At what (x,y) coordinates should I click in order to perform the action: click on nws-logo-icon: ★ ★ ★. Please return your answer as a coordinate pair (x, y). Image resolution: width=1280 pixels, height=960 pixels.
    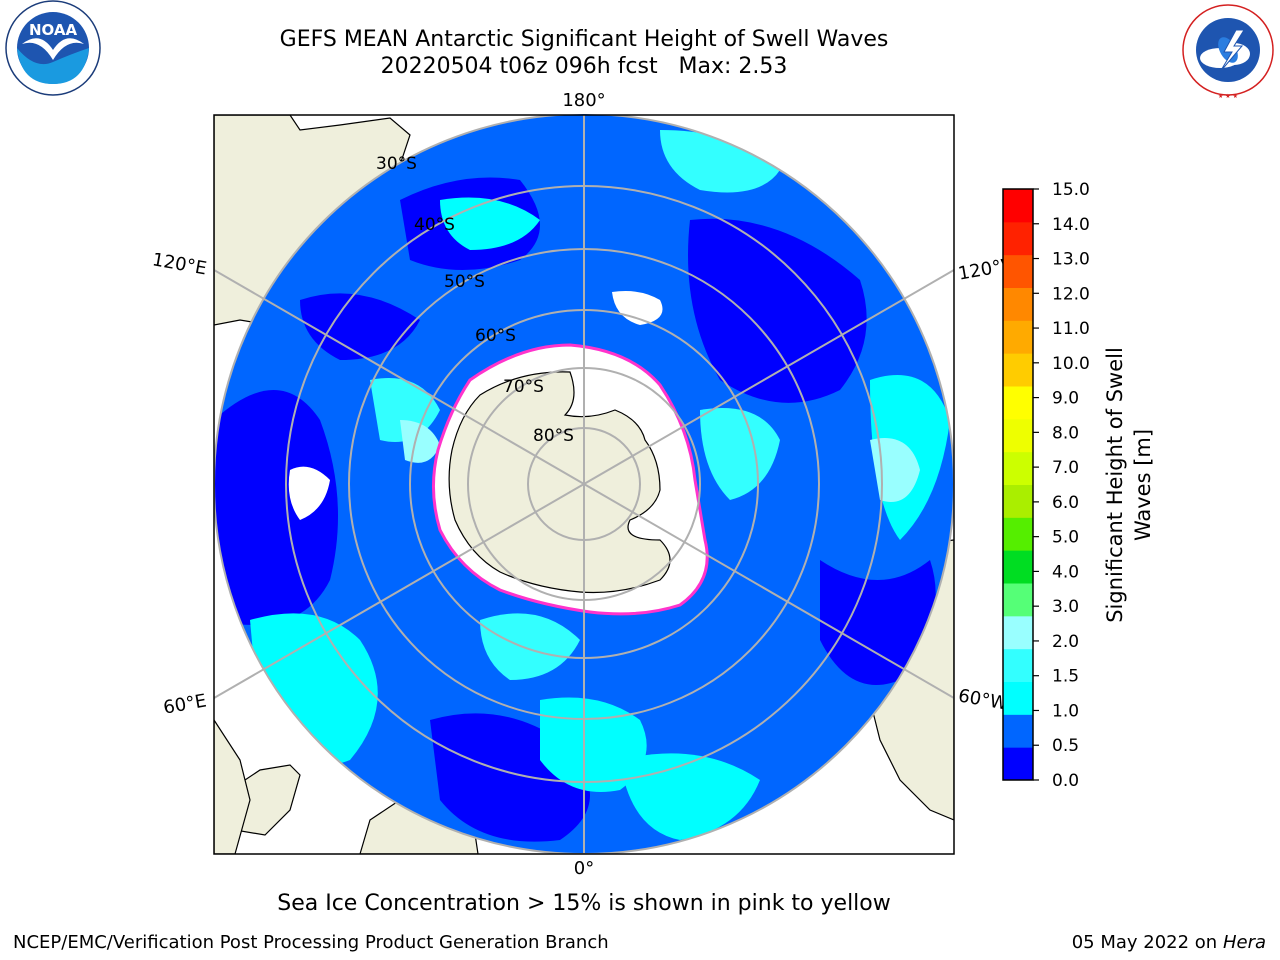
    Looking at the image, I should click on (1228, 52).